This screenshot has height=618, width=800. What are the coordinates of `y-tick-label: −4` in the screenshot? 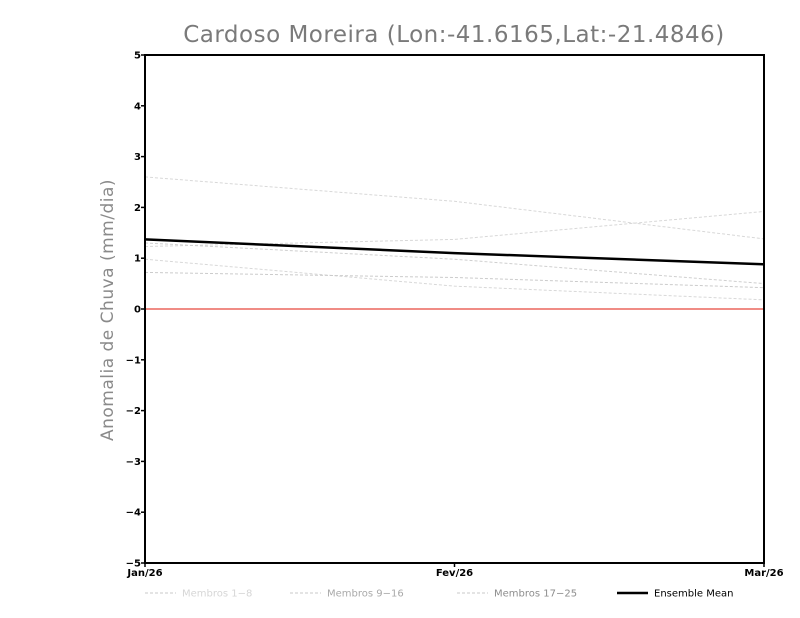 It's located at (133, 513).